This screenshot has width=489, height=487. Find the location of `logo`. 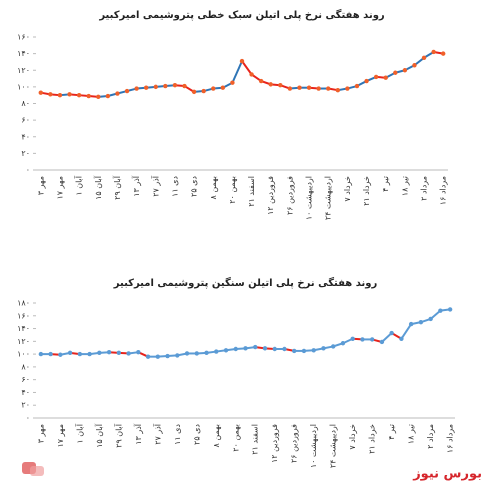

logo is located at coordinates (33, 469).